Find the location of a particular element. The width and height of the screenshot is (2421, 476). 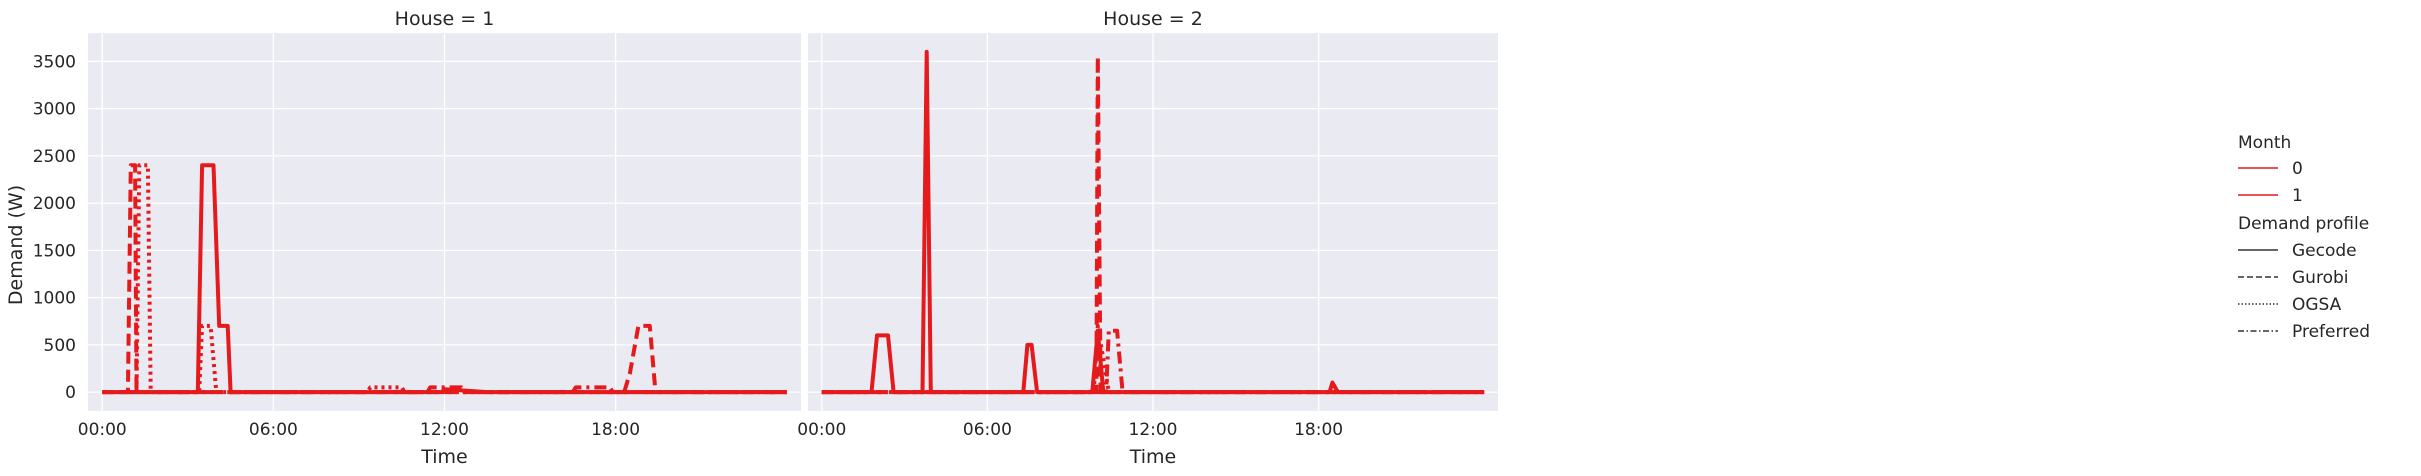

y-tick-label: 0 is located at coordinates (70, 393).